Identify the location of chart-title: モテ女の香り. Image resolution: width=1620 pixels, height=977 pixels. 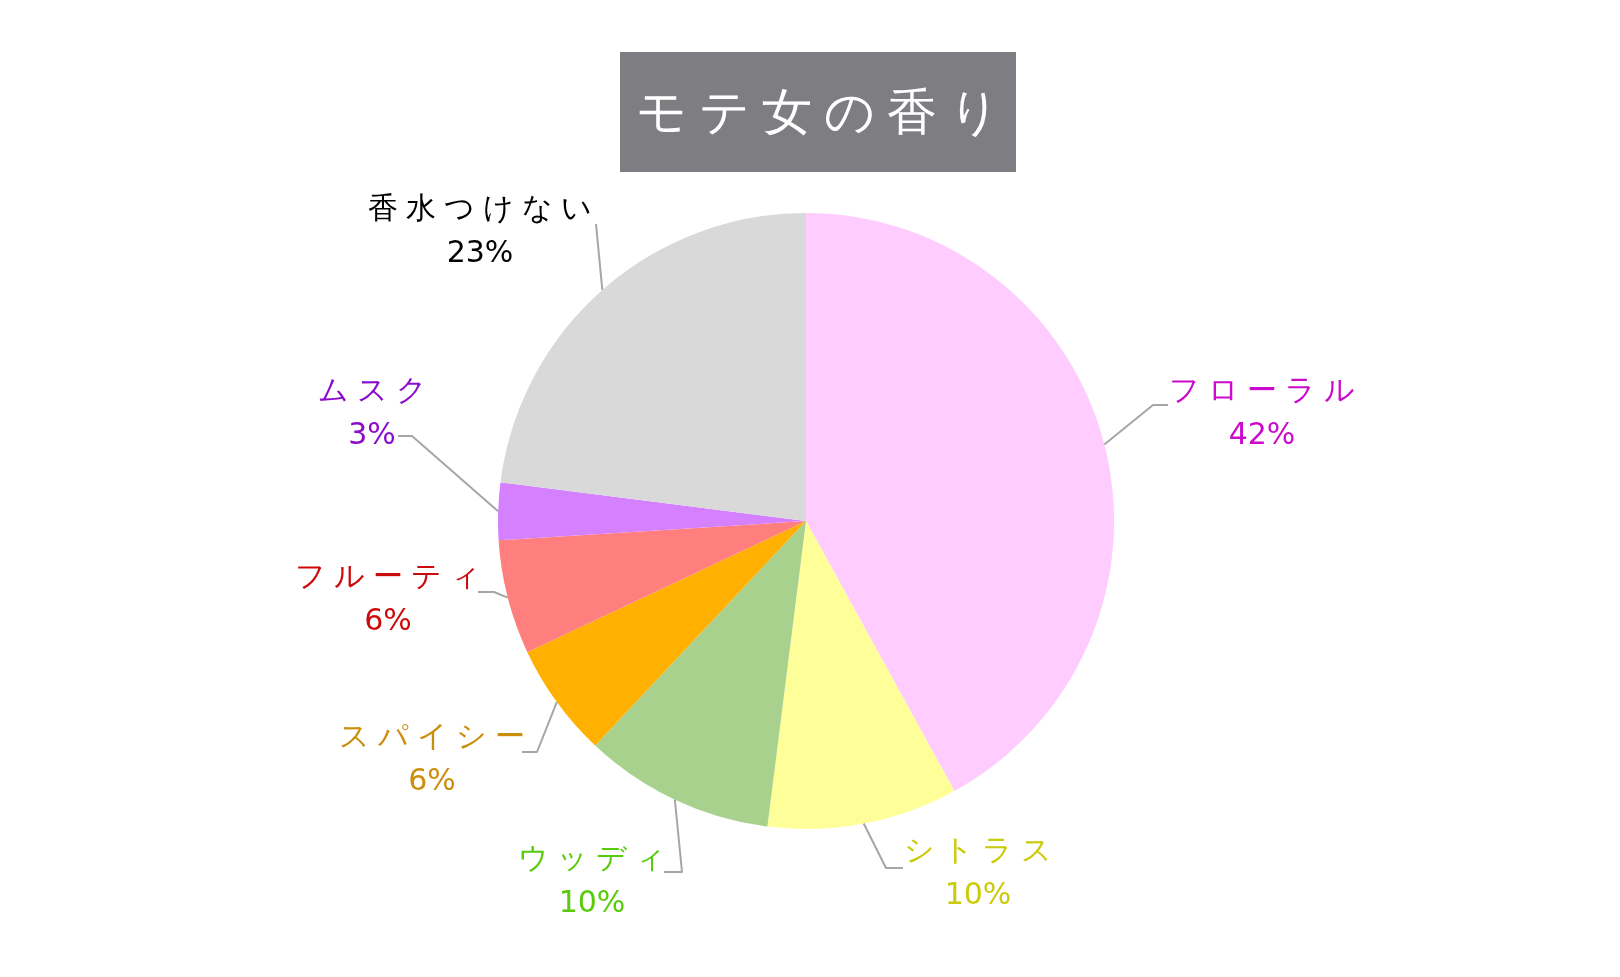
(818, 112).